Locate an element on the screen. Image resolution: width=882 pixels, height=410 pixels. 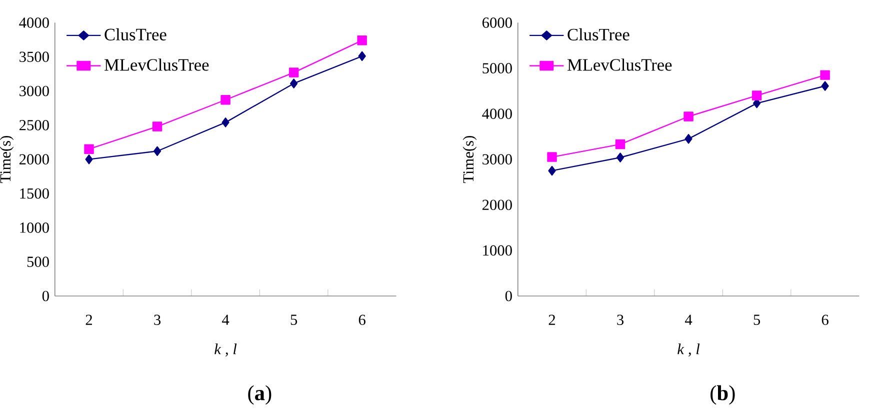
y-tick-label: 5000 is located at coordinates (497, 68).